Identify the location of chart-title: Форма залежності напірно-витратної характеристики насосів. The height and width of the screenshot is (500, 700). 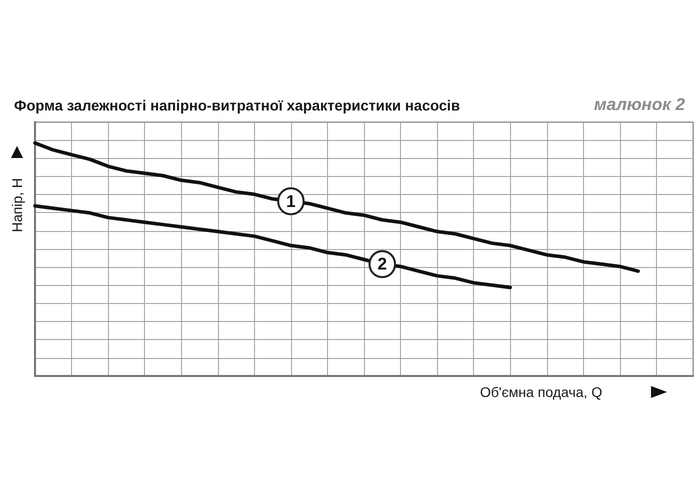
(237, 106).